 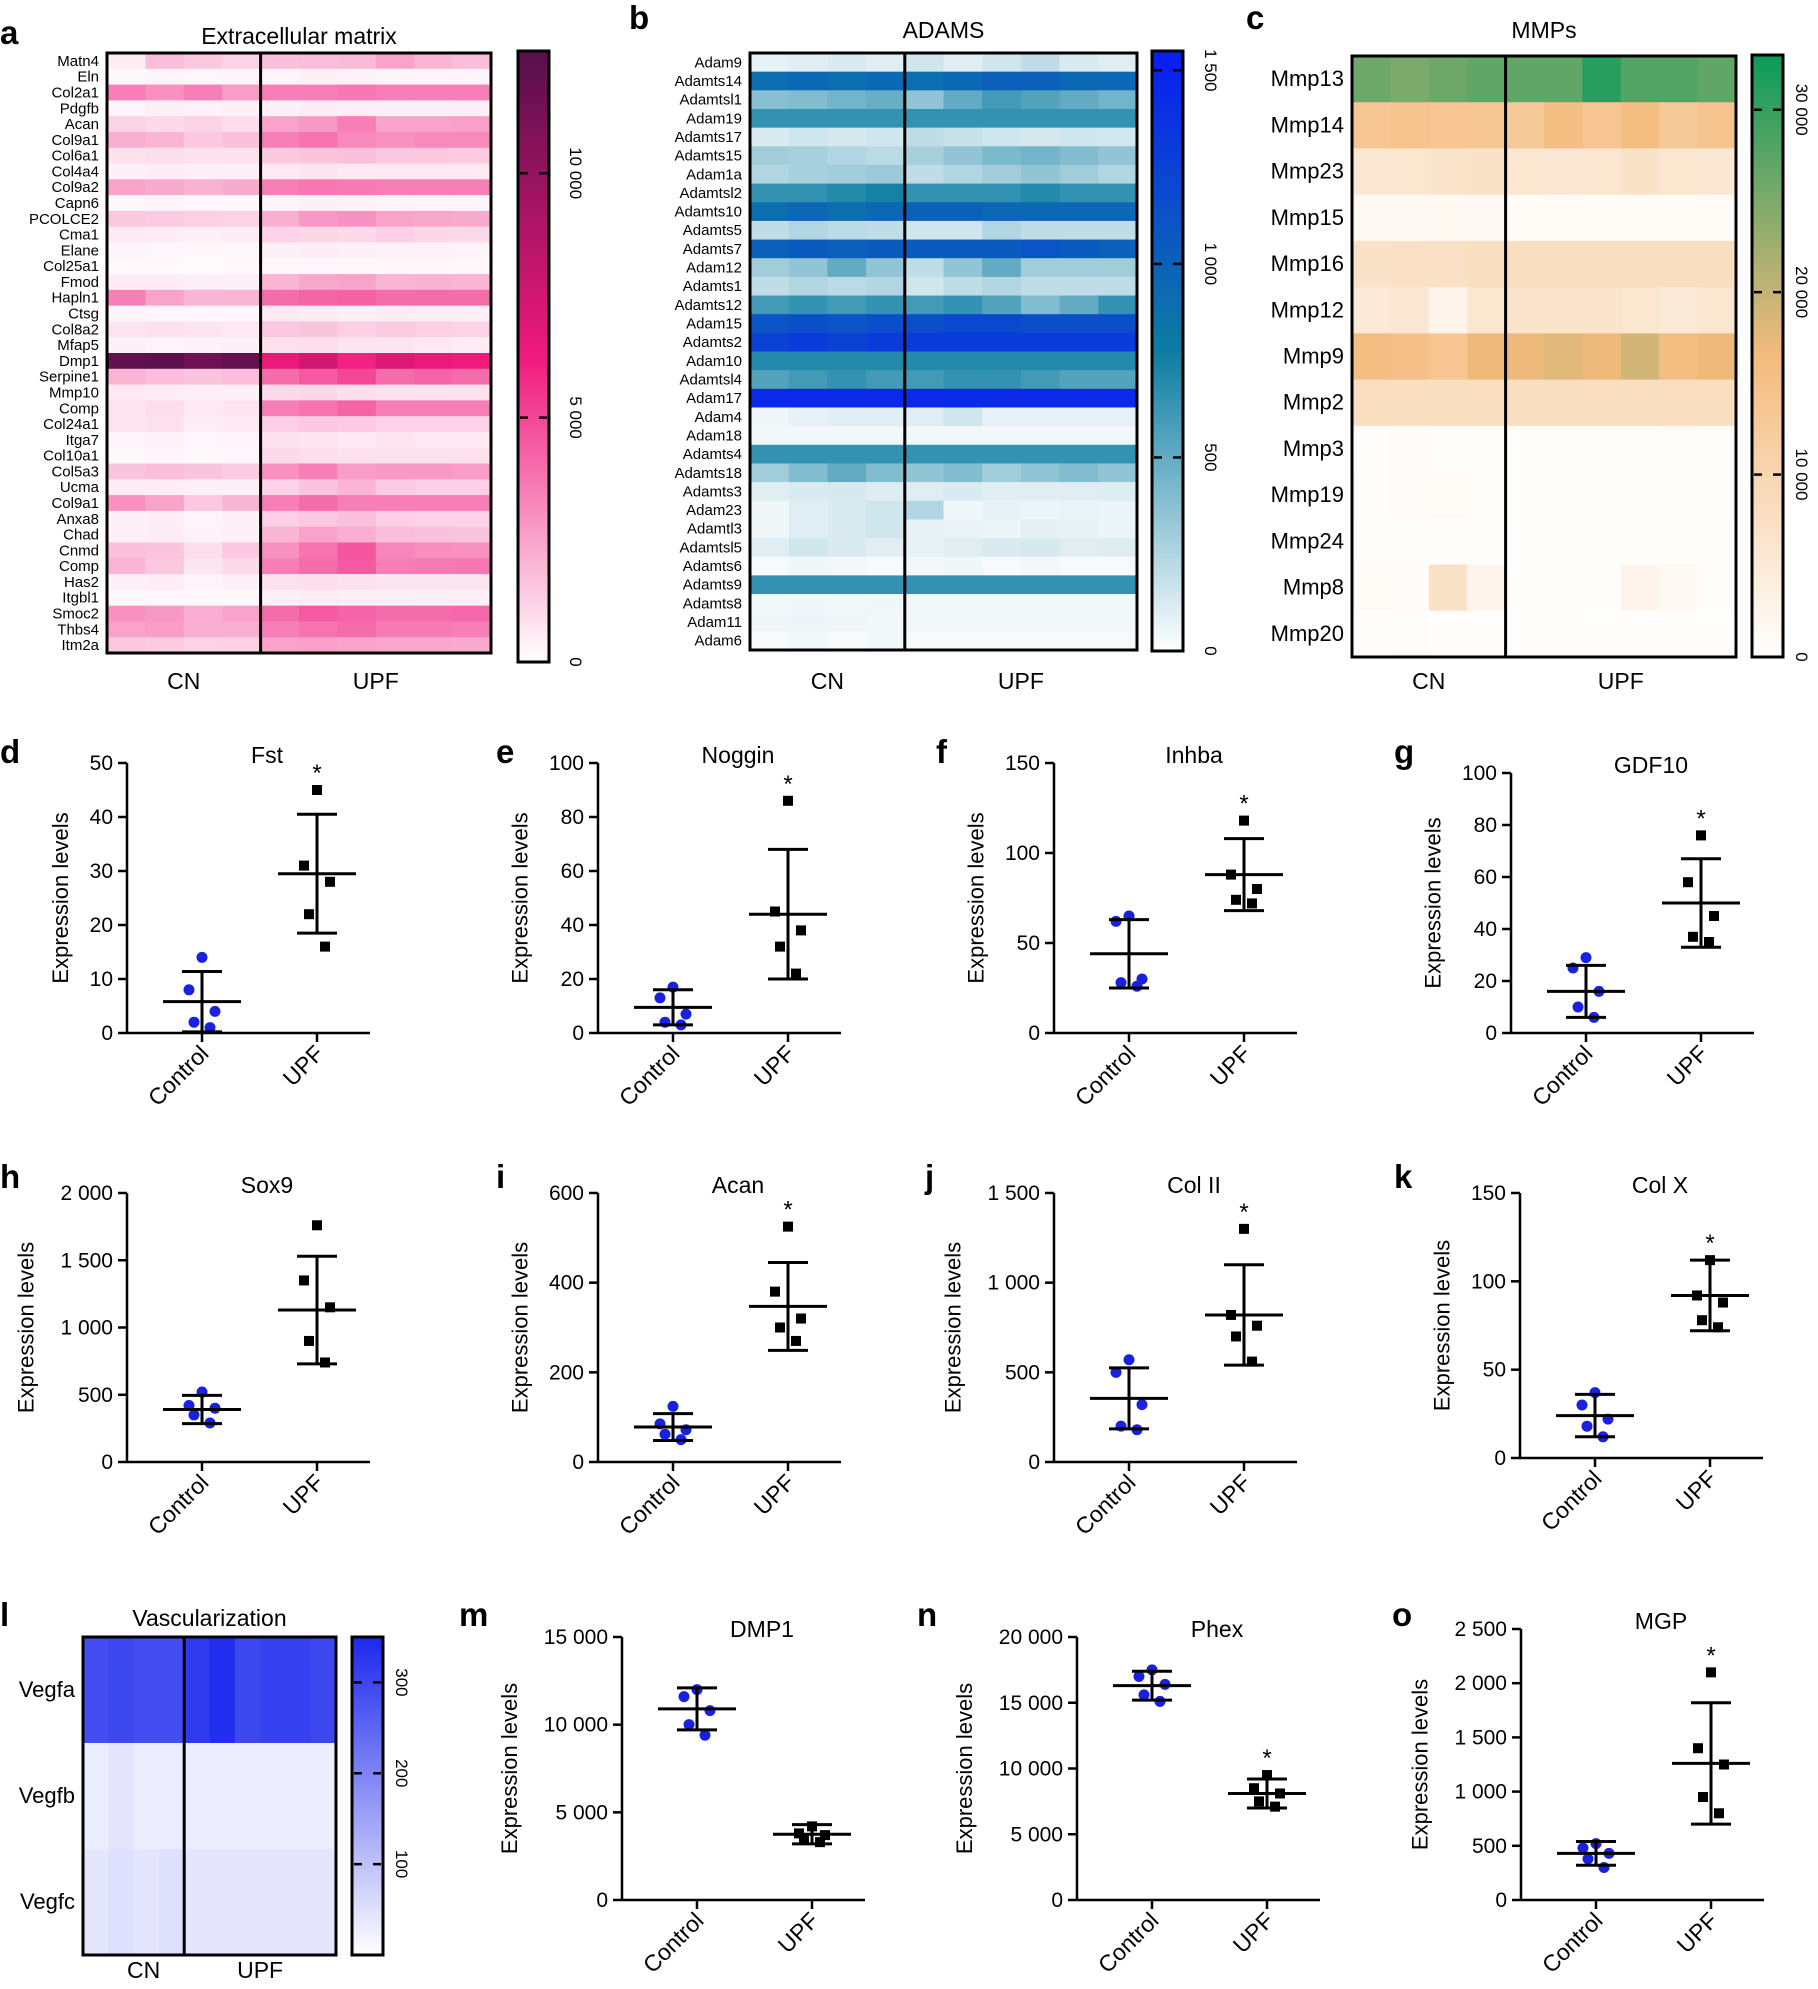 What do you see at coordinates (78, 629) in the screenshot?
I see `row-label: Thbs4` at bounding box center [78, 629].